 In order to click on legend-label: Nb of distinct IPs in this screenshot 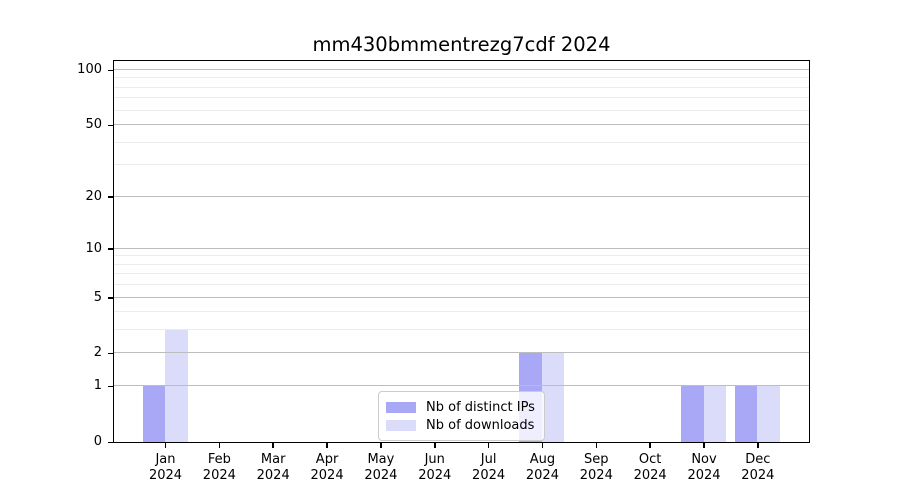, I will do `click(480, 407)`.